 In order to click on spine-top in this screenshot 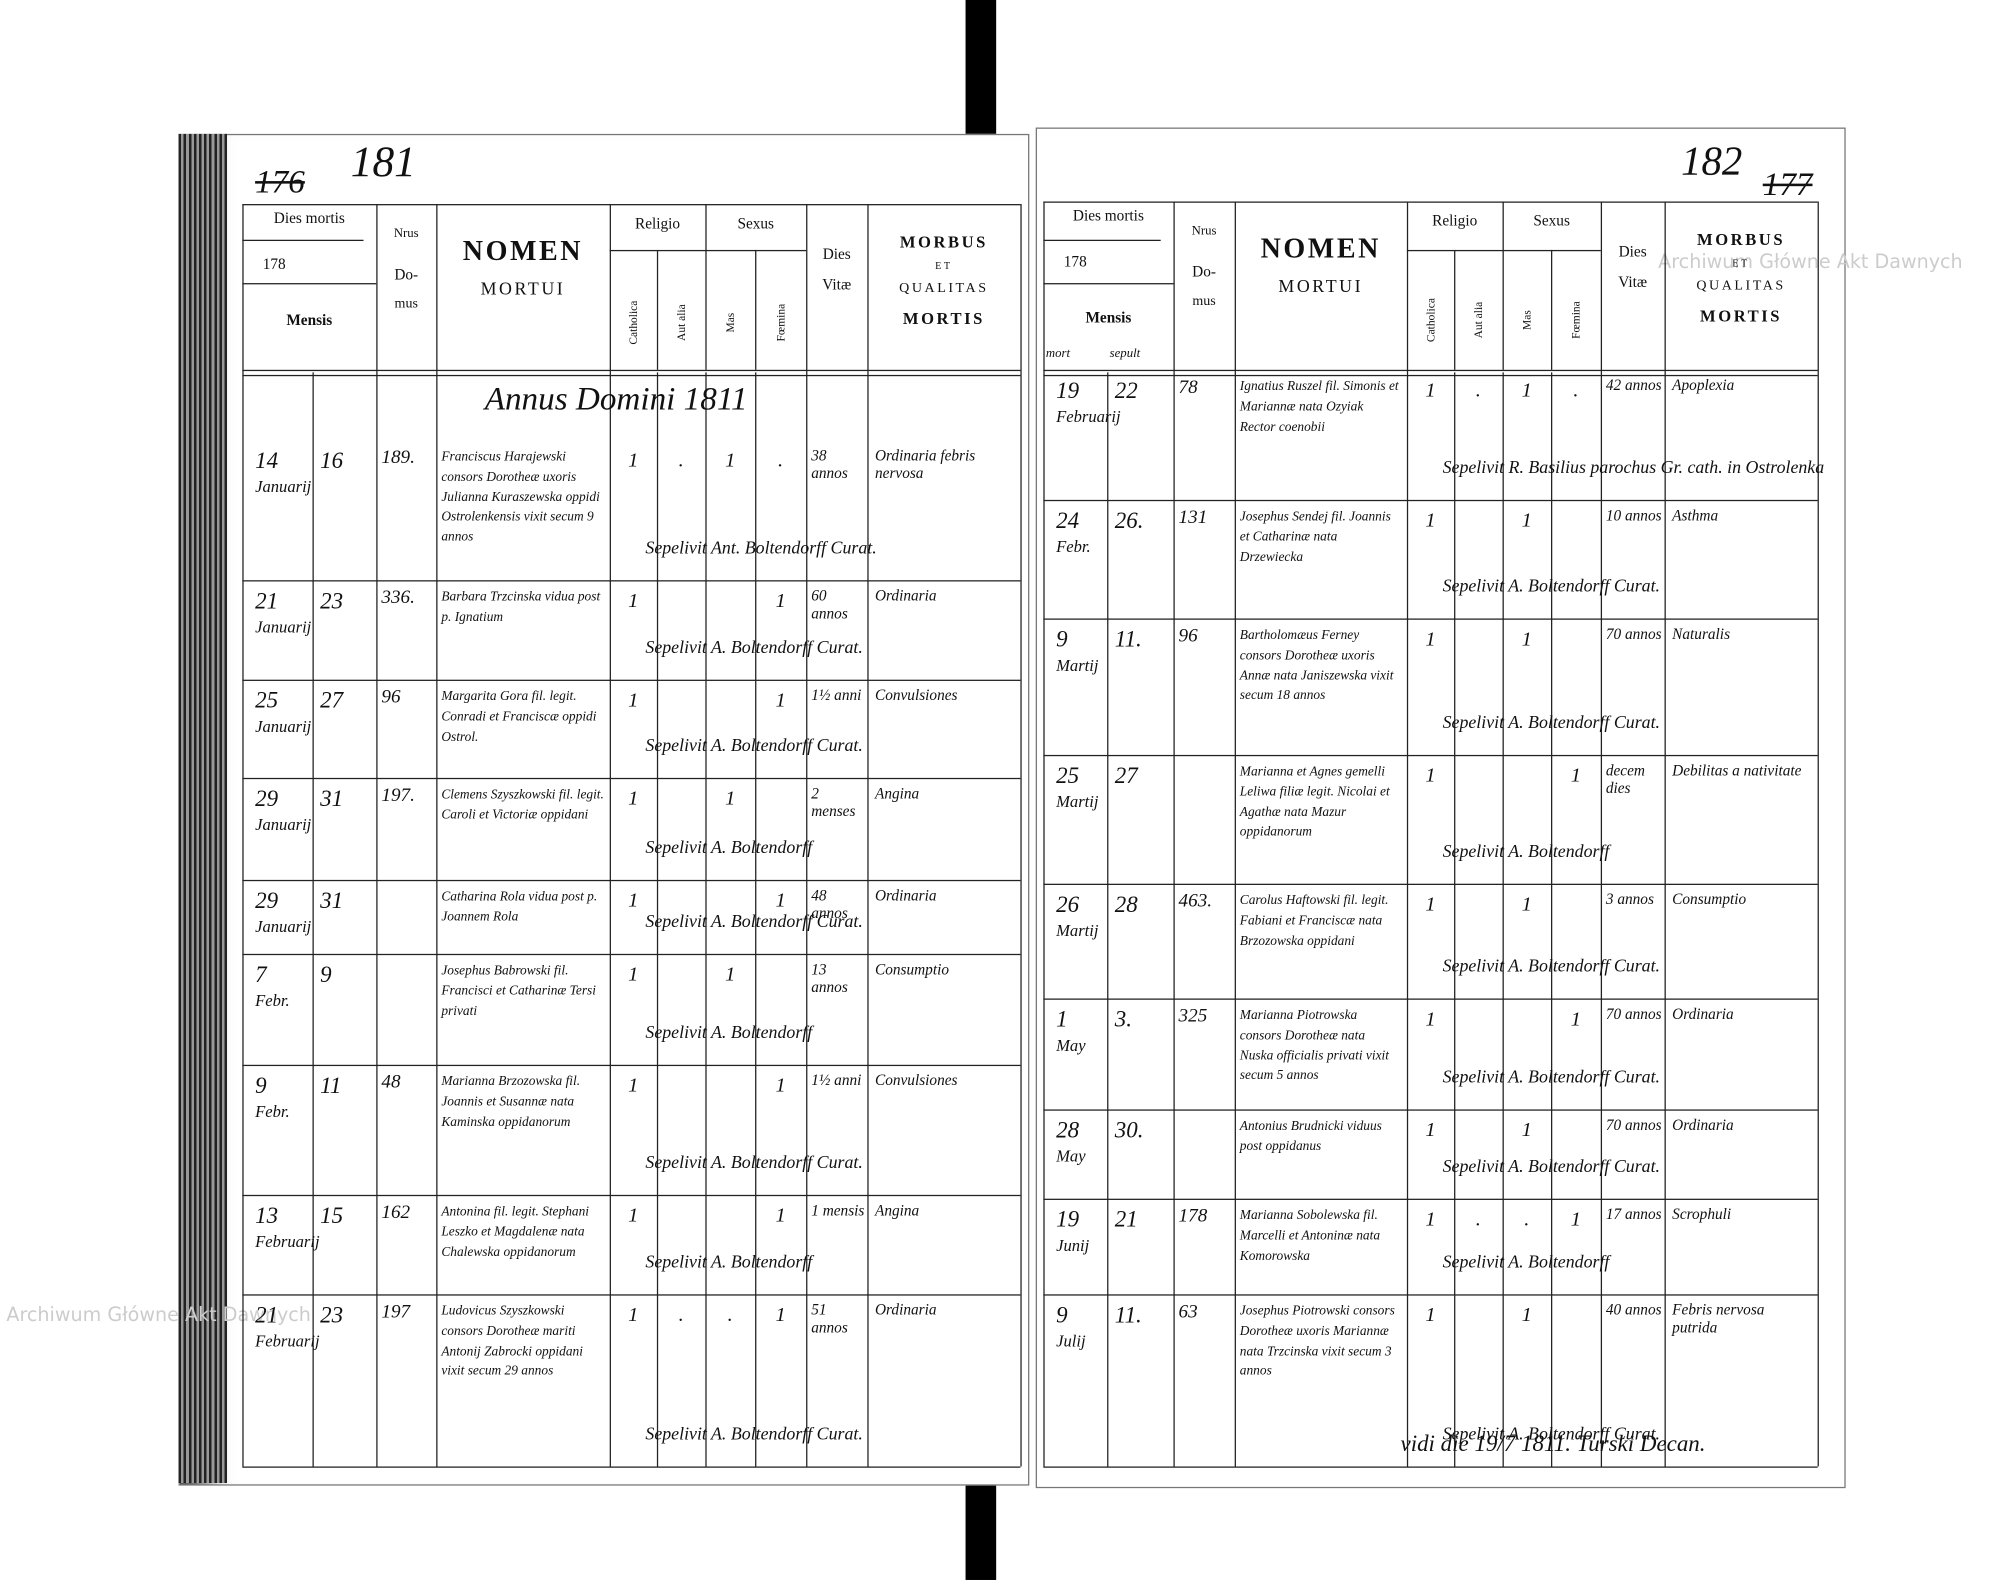, I will do `click(981, 67)`.